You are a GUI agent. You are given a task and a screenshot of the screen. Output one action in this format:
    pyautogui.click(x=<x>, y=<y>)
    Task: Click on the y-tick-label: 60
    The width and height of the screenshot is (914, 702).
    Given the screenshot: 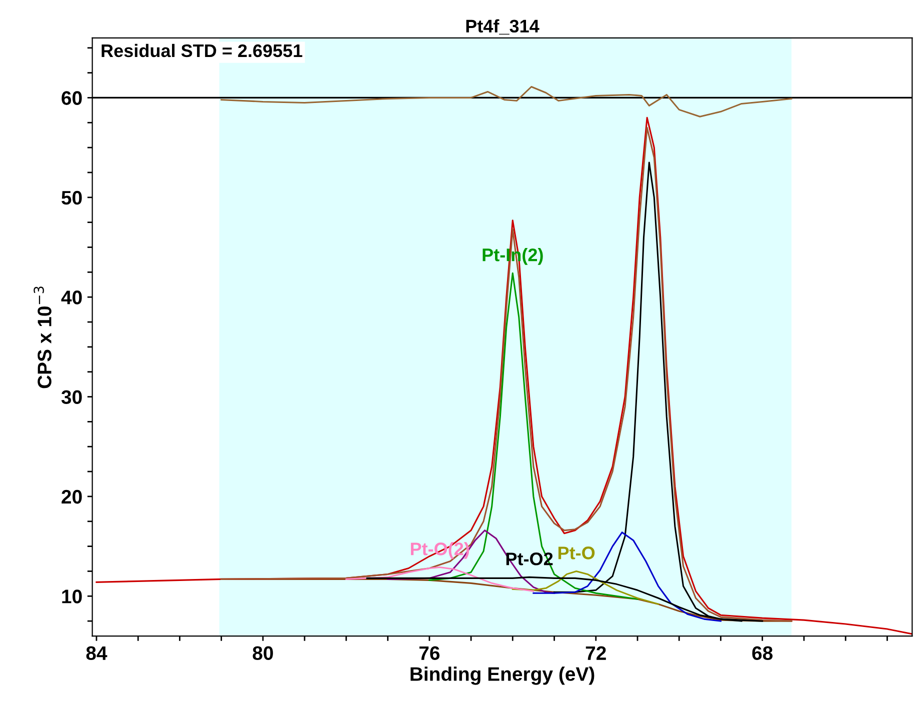 What is the action you would take?
    pyautogui.click(x=72, y=98)
    